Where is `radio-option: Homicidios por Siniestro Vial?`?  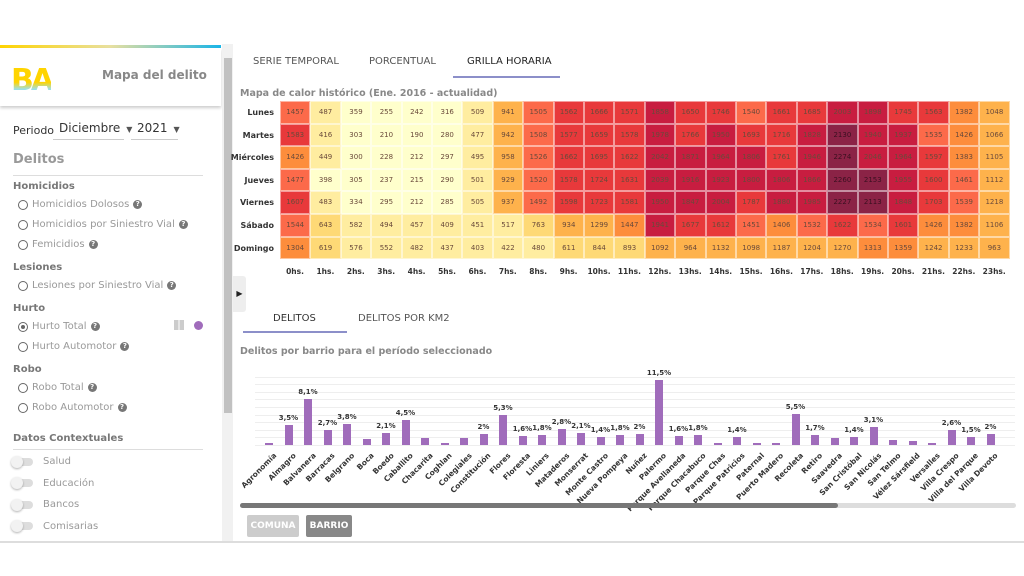
radio-option: Homicidios por Siniestro Vial? is located at coordinates (103, 224).